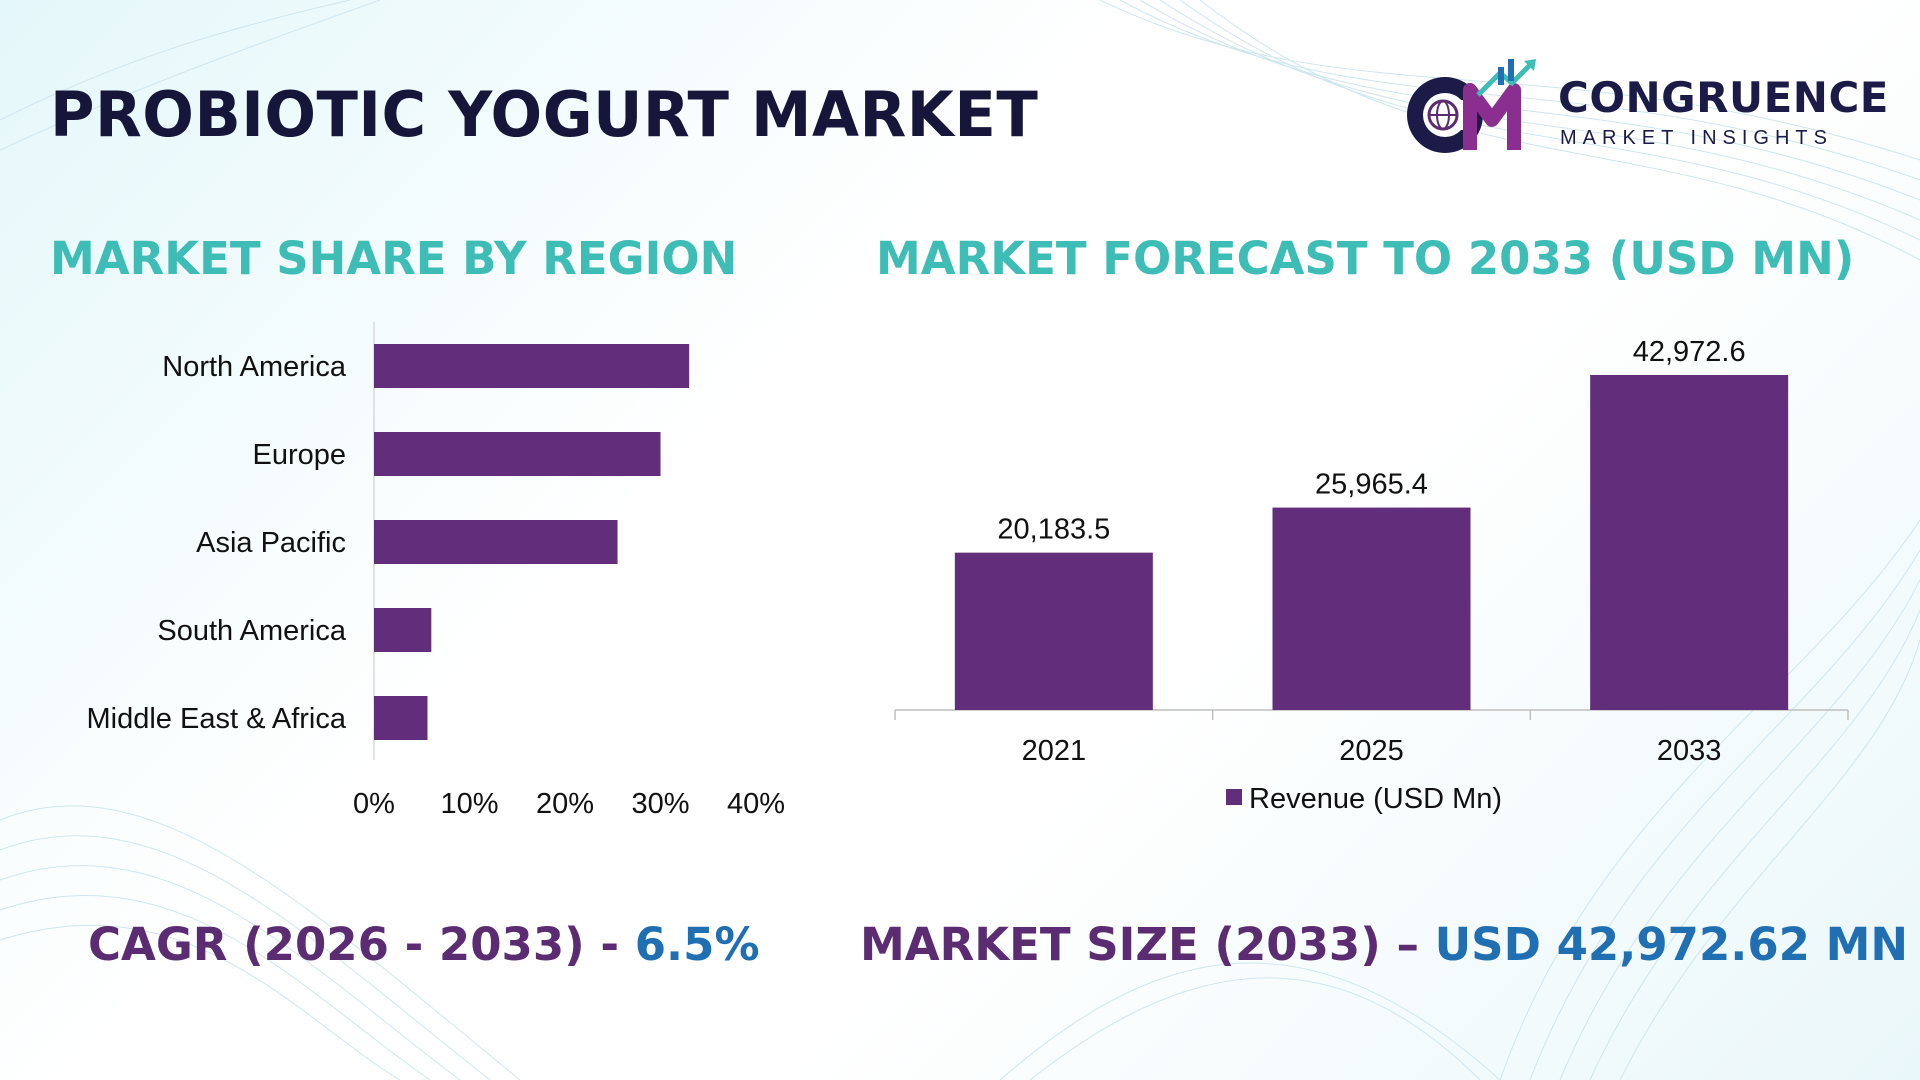 The width and height of the screenshot is (1920, 1080). Describe the element at coordinates (1689, 352) in the screenshot. I see `forecast-data-label: 42,972.6` at that location.